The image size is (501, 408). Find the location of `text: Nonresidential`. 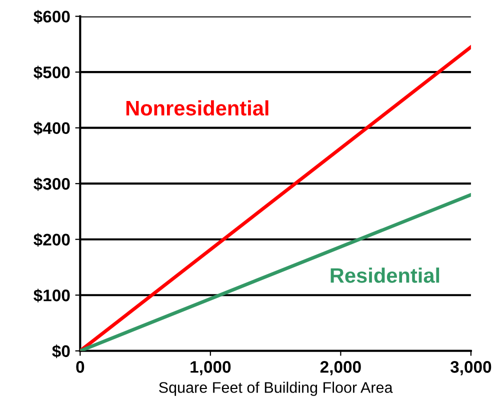

text: Nonresidential is located at coordinates (197, 108).